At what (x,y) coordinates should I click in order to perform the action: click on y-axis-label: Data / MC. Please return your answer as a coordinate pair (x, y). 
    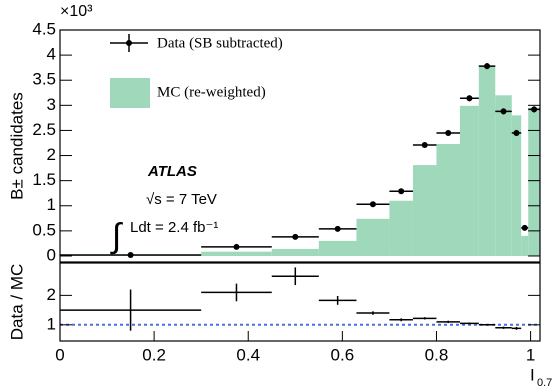
    Looking at the image, I should click on (16, 302).